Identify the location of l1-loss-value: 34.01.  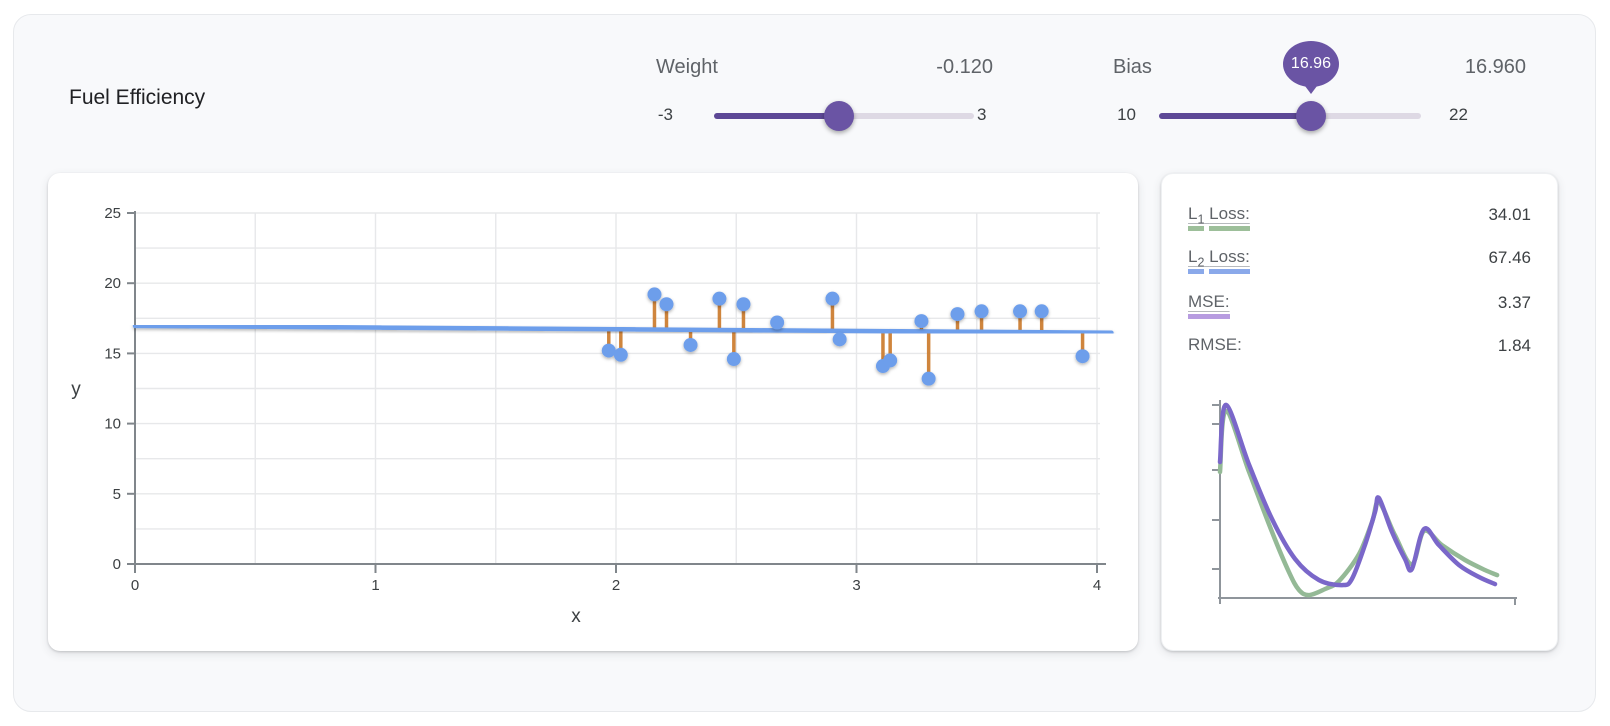
(1509, 214).